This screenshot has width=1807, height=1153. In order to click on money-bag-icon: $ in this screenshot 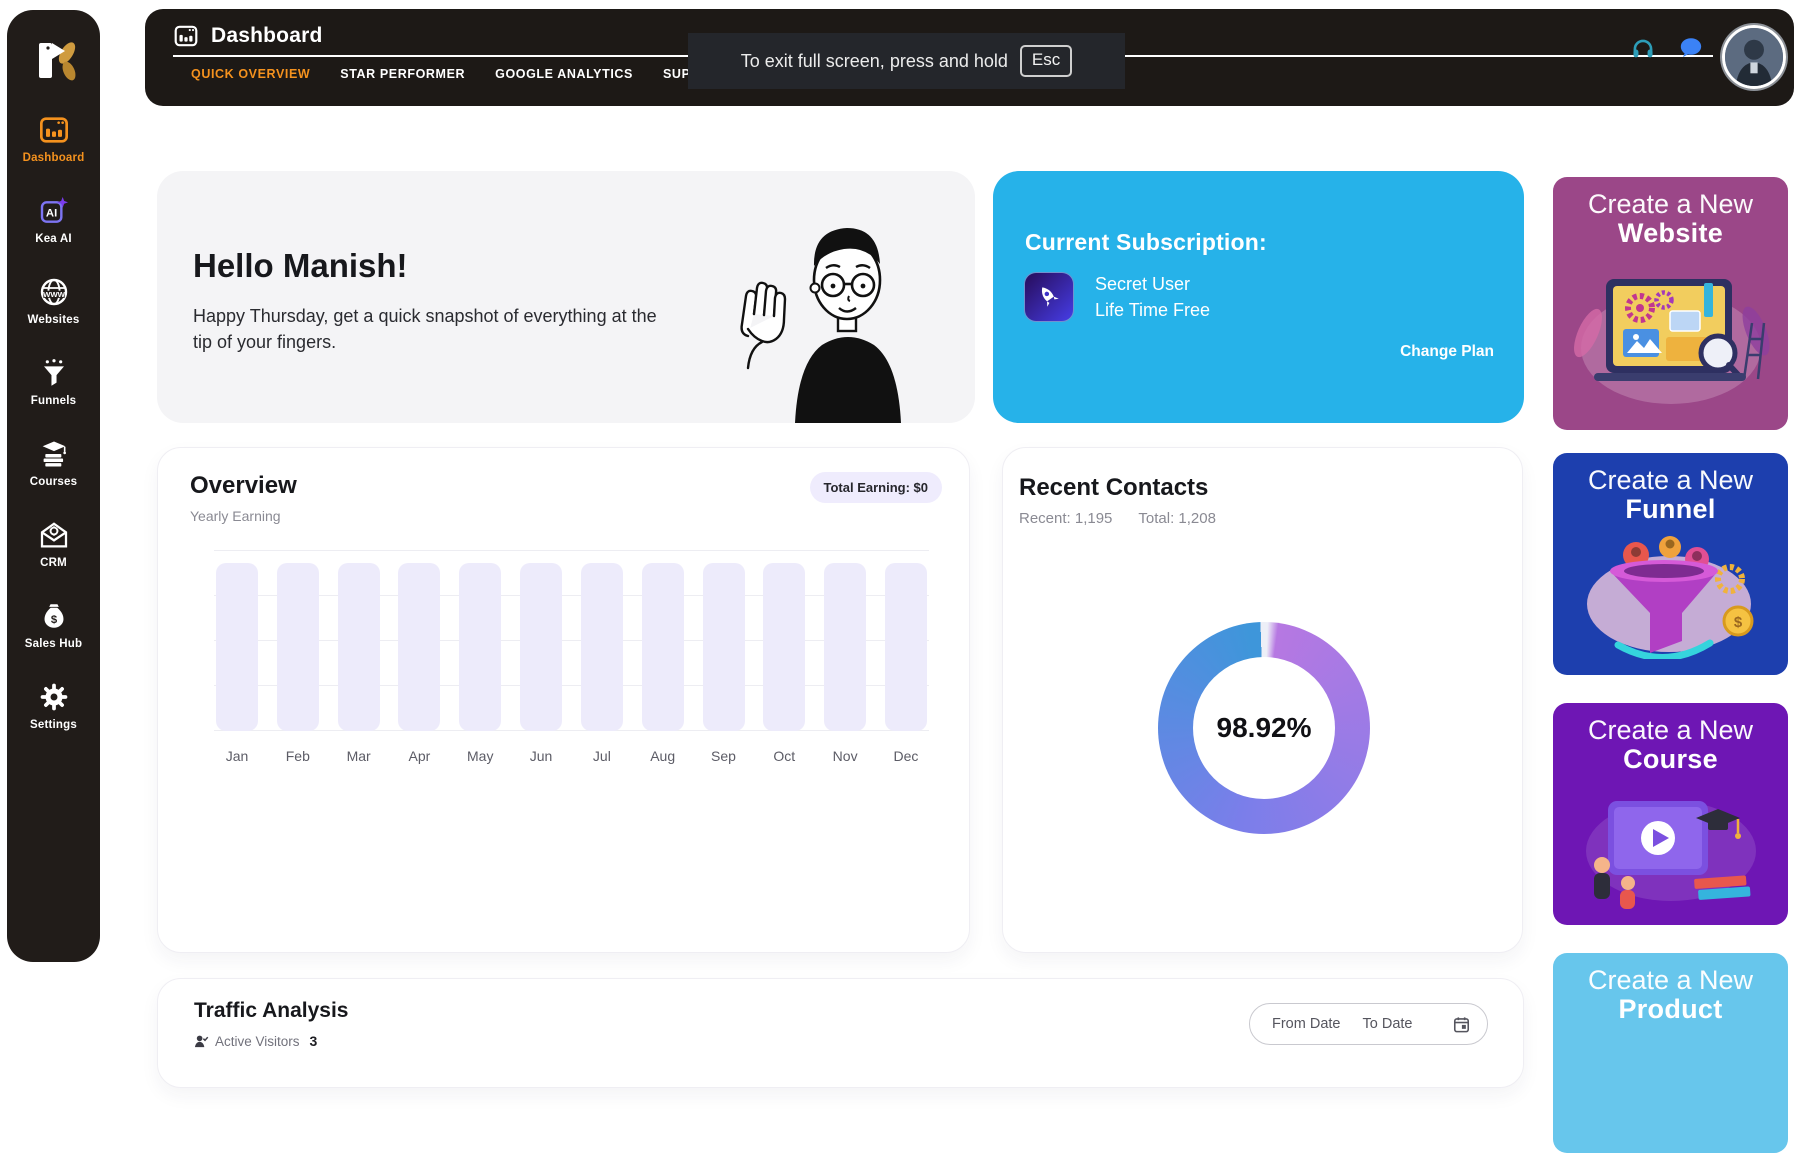, I will do `click(53, 616)`.